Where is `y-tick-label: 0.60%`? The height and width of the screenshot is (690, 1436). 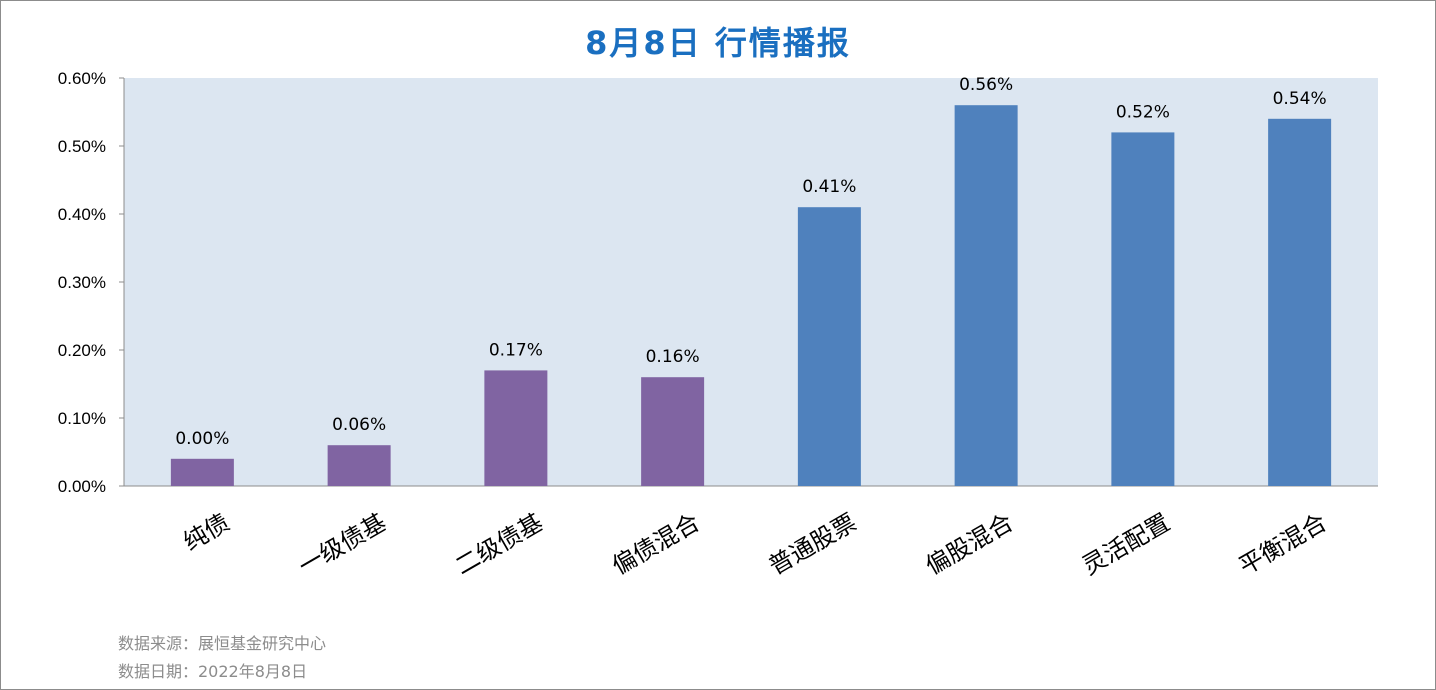
y-tick-label: 0.60% is located at coordinates (82, 78).